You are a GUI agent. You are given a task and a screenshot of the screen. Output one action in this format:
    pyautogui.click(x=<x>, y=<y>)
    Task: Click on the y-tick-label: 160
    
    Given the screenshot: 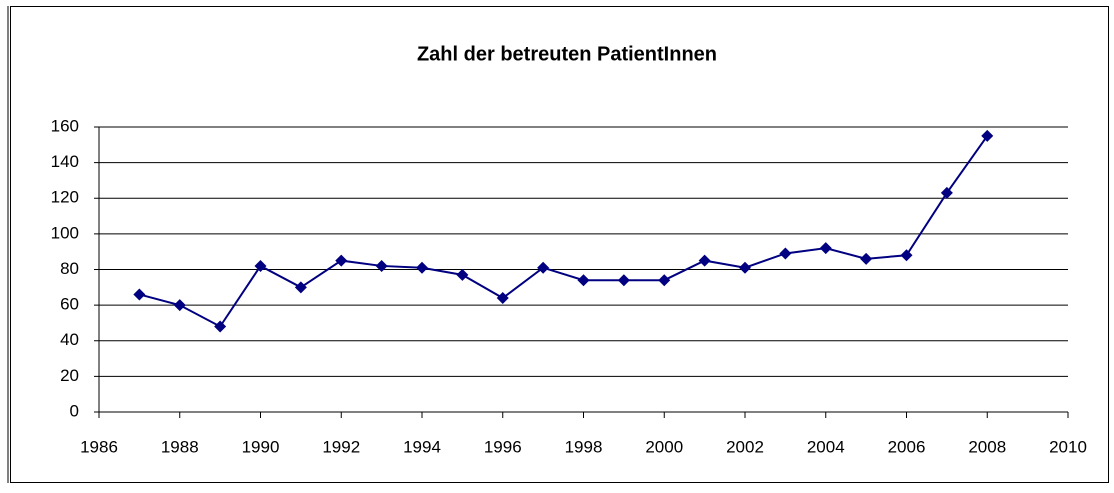 What is the action you would take?
    pyautogui.click(x=65, y=125)
    